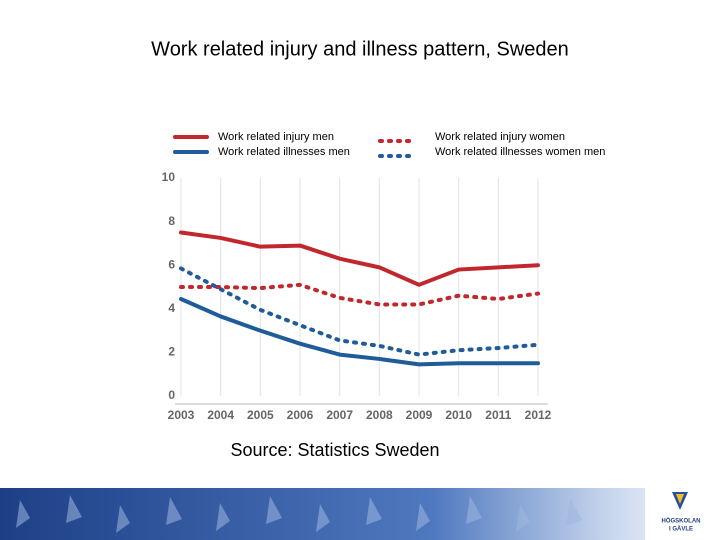  I want to click on x-tick-label: 2006, so click(300, 415).